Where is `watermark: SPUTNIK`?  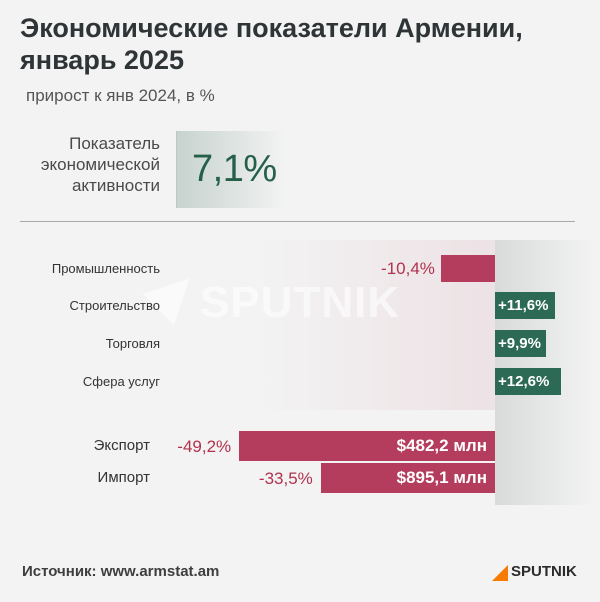 watermark: SPUTNIK is located at coordinates (300, 302).